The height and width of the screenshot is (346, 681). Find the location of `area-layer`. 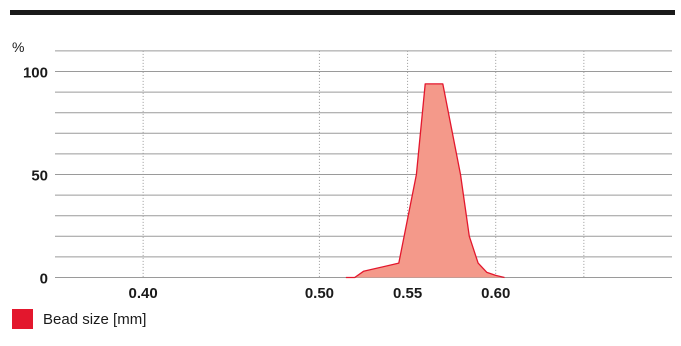

area-layer is located at coordinates (425, 181).